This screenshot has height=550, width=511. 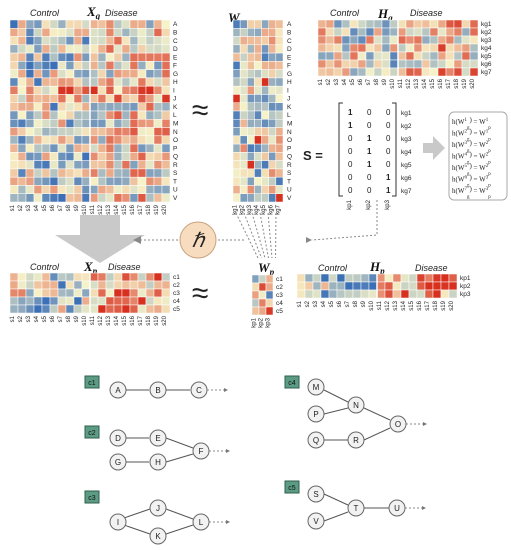 What do you see at coordinates (337, 81) in the screenshot?
I see `hg-col-label: s3` at bounding box center [337, 81].